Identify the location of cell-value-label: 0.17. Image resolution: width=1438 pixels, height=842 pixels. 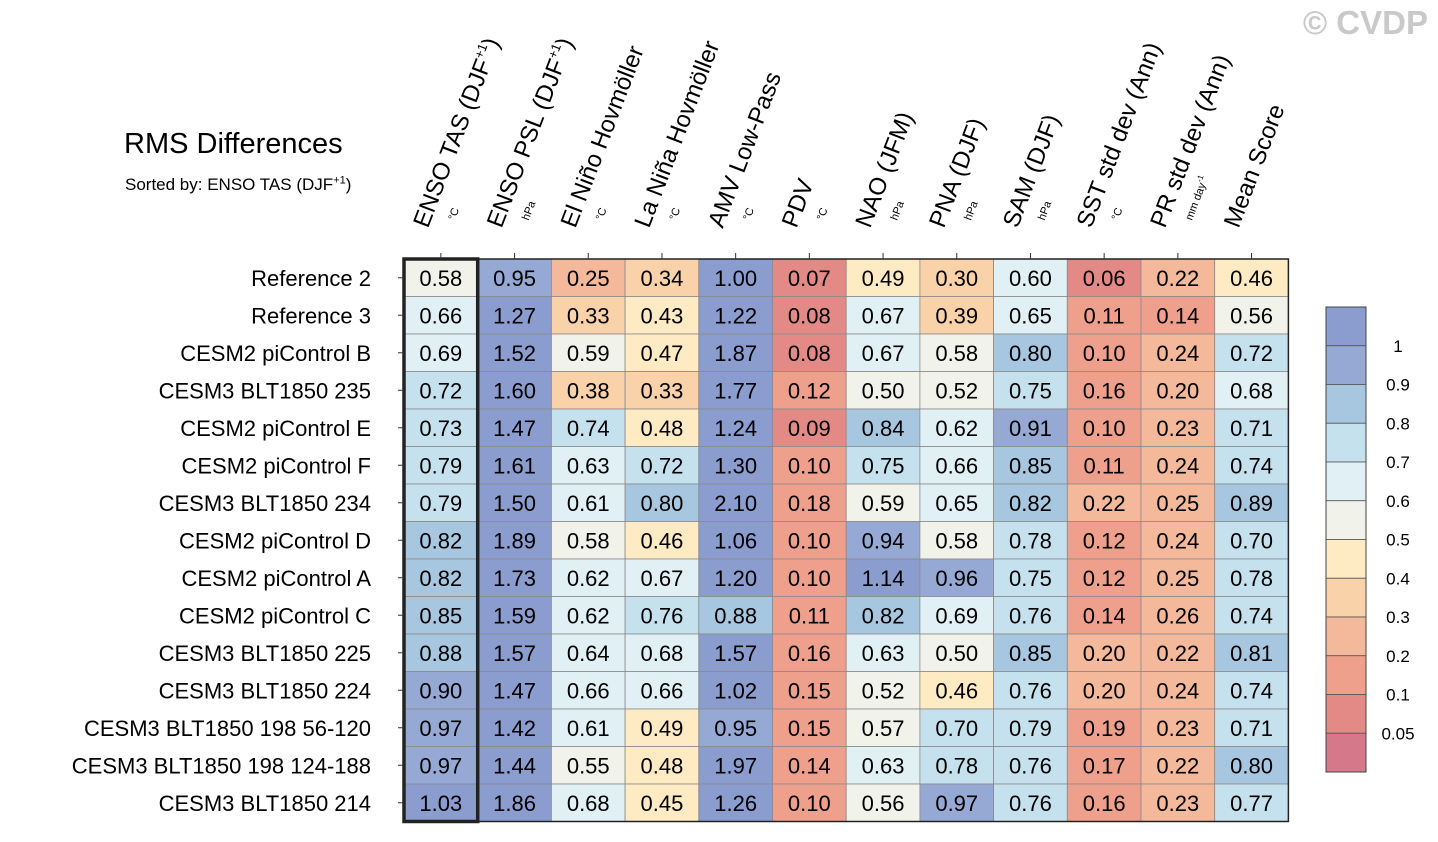
(1104, 765).